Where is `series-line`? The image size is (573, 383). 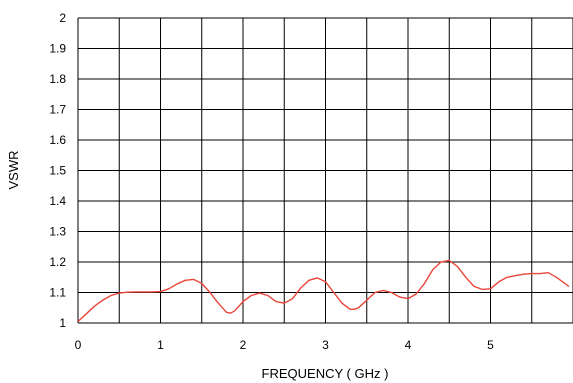 series-line is located at coordinates (323, 291).